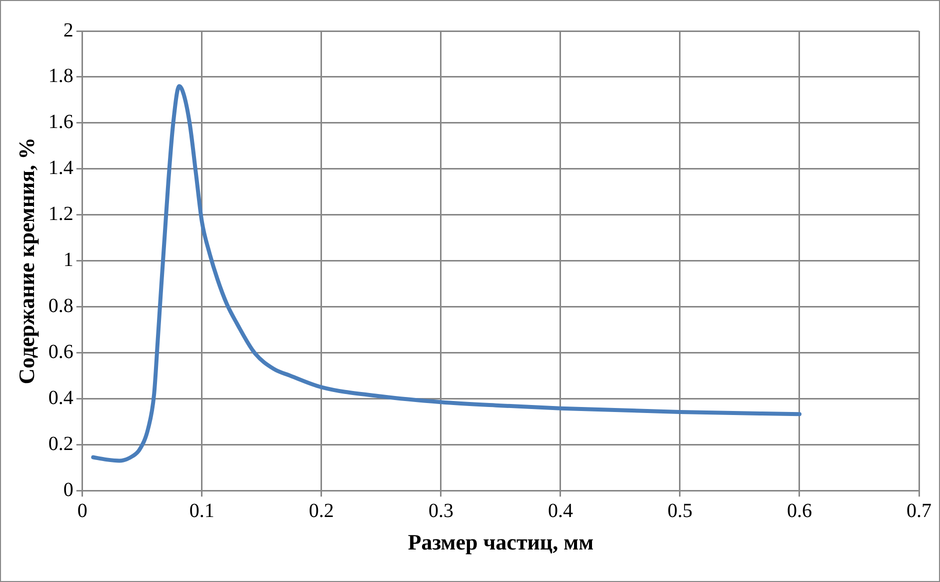 Image resolution: width=940 pixels, height=582 pixels. Describe the element at coordinates (919, 511) in the screenshot. I see `x-tick-label: 0.7` at that location.